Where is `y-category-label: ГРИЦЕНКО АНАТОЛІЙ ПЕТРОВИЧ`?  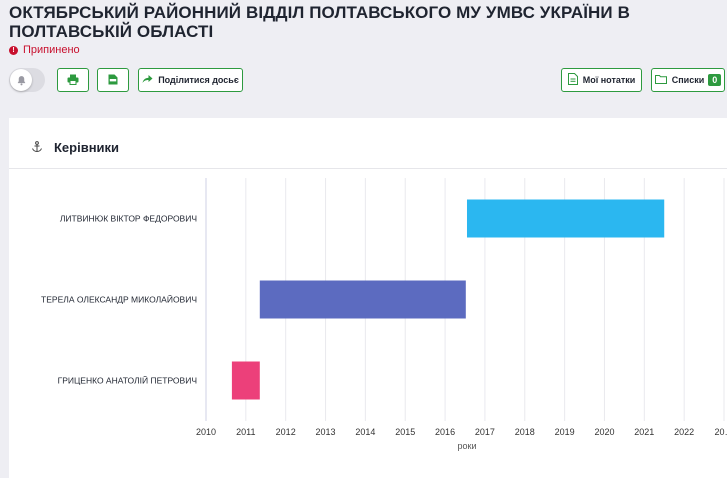 y-category-label: ГРИЦЕНКО АНАТОЛІЙ ПЕТРОВИЧ is located at coordinates (127, 380).